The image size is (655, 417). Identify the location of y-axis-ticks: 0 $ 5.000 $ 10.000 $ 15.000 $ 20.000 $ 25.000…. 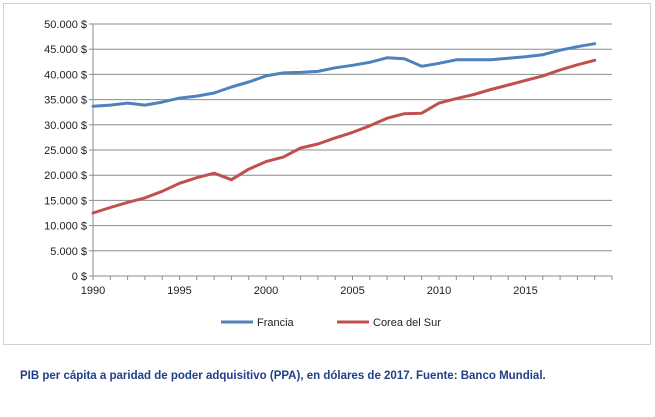
(65, 151).